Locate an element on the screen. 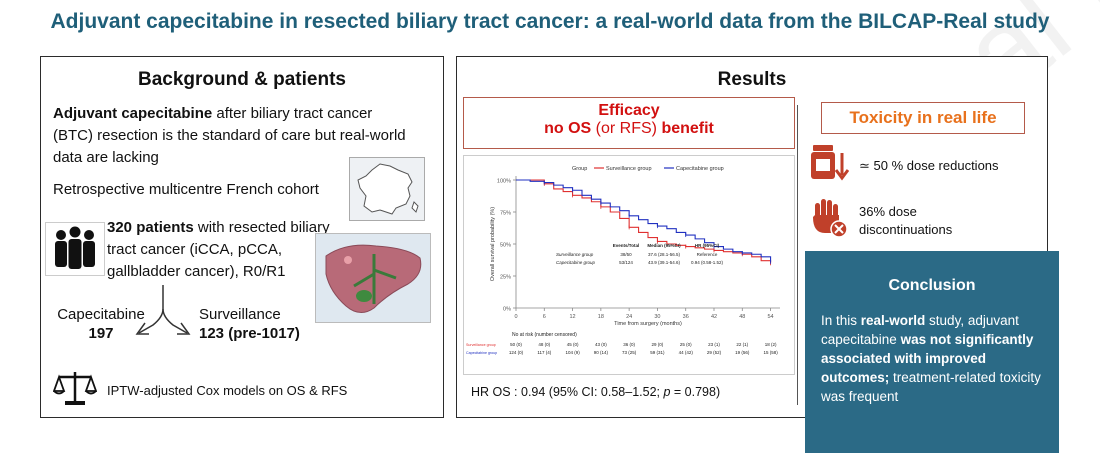 The width and height of the screenshot is (1100, 468). toxicity-box: Toxicity in real life is located at coordinates (923, 118).